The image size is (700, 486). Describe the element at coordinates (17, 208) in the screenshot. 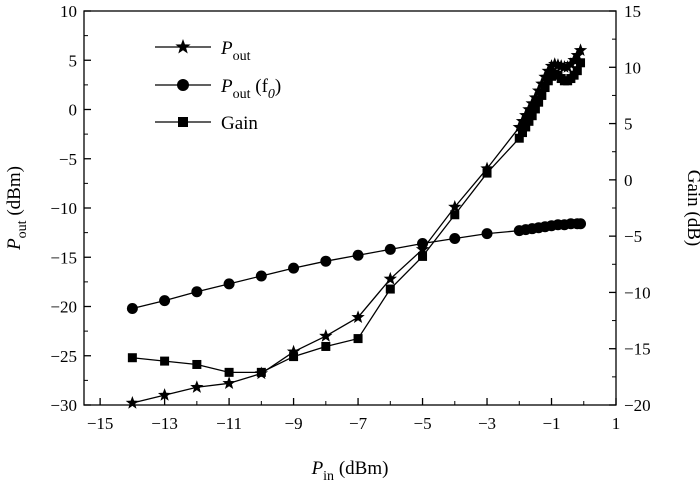

I see `y-axis-left-label: Pout (dBm)` at that location.